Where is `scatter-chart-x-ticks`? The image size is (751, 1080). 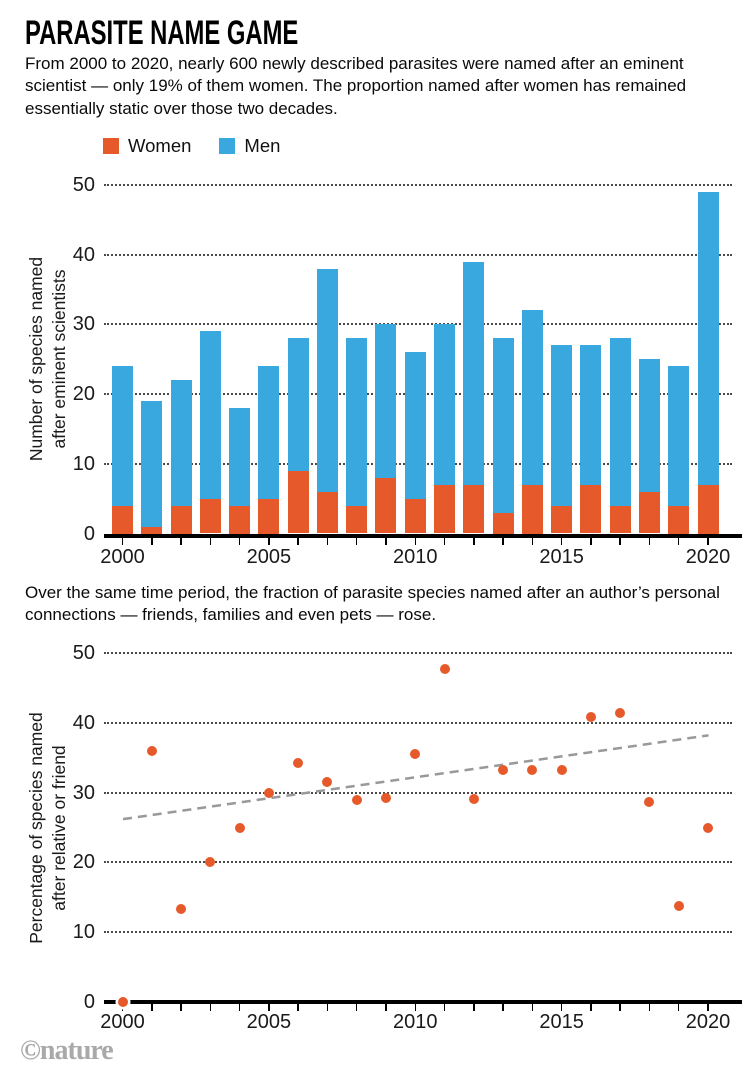 scatter-chart-x-ticks is located at coordinates (375, 1007).